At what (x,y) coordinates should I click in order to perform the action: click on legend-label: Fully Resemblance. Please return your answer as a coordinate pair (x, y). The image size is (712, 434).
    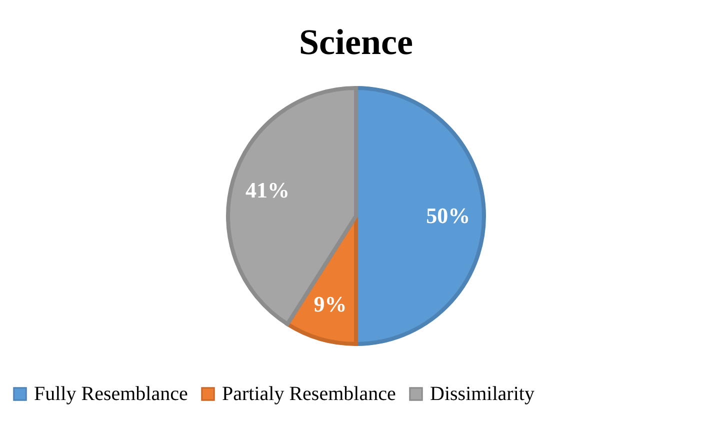
    Looking at the image, I should click on (111, 394).